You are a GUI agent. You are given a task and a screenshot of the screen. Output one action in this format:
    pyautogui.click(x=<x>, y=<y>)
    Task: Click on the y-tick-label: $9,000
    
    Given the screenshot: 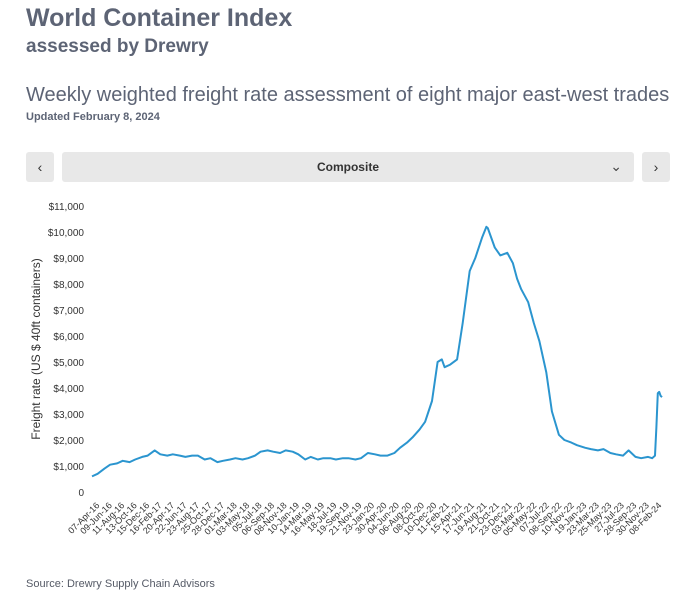 What is the action you would take?
    pyautogui.click(x=68, y=259)
    